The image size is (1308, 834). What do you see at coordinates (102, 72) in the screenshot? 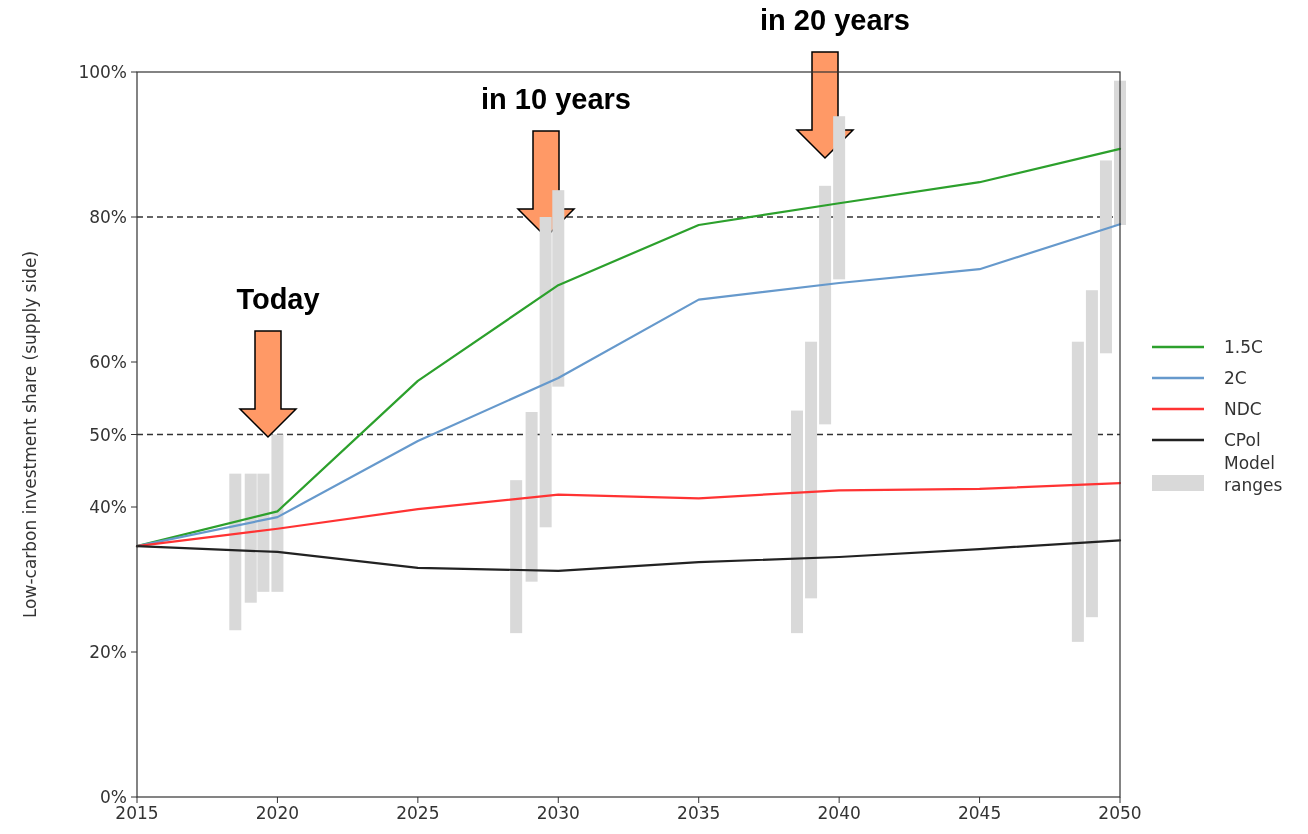
I see `y-tick-label: 100%` at bounding box center [102, 72].